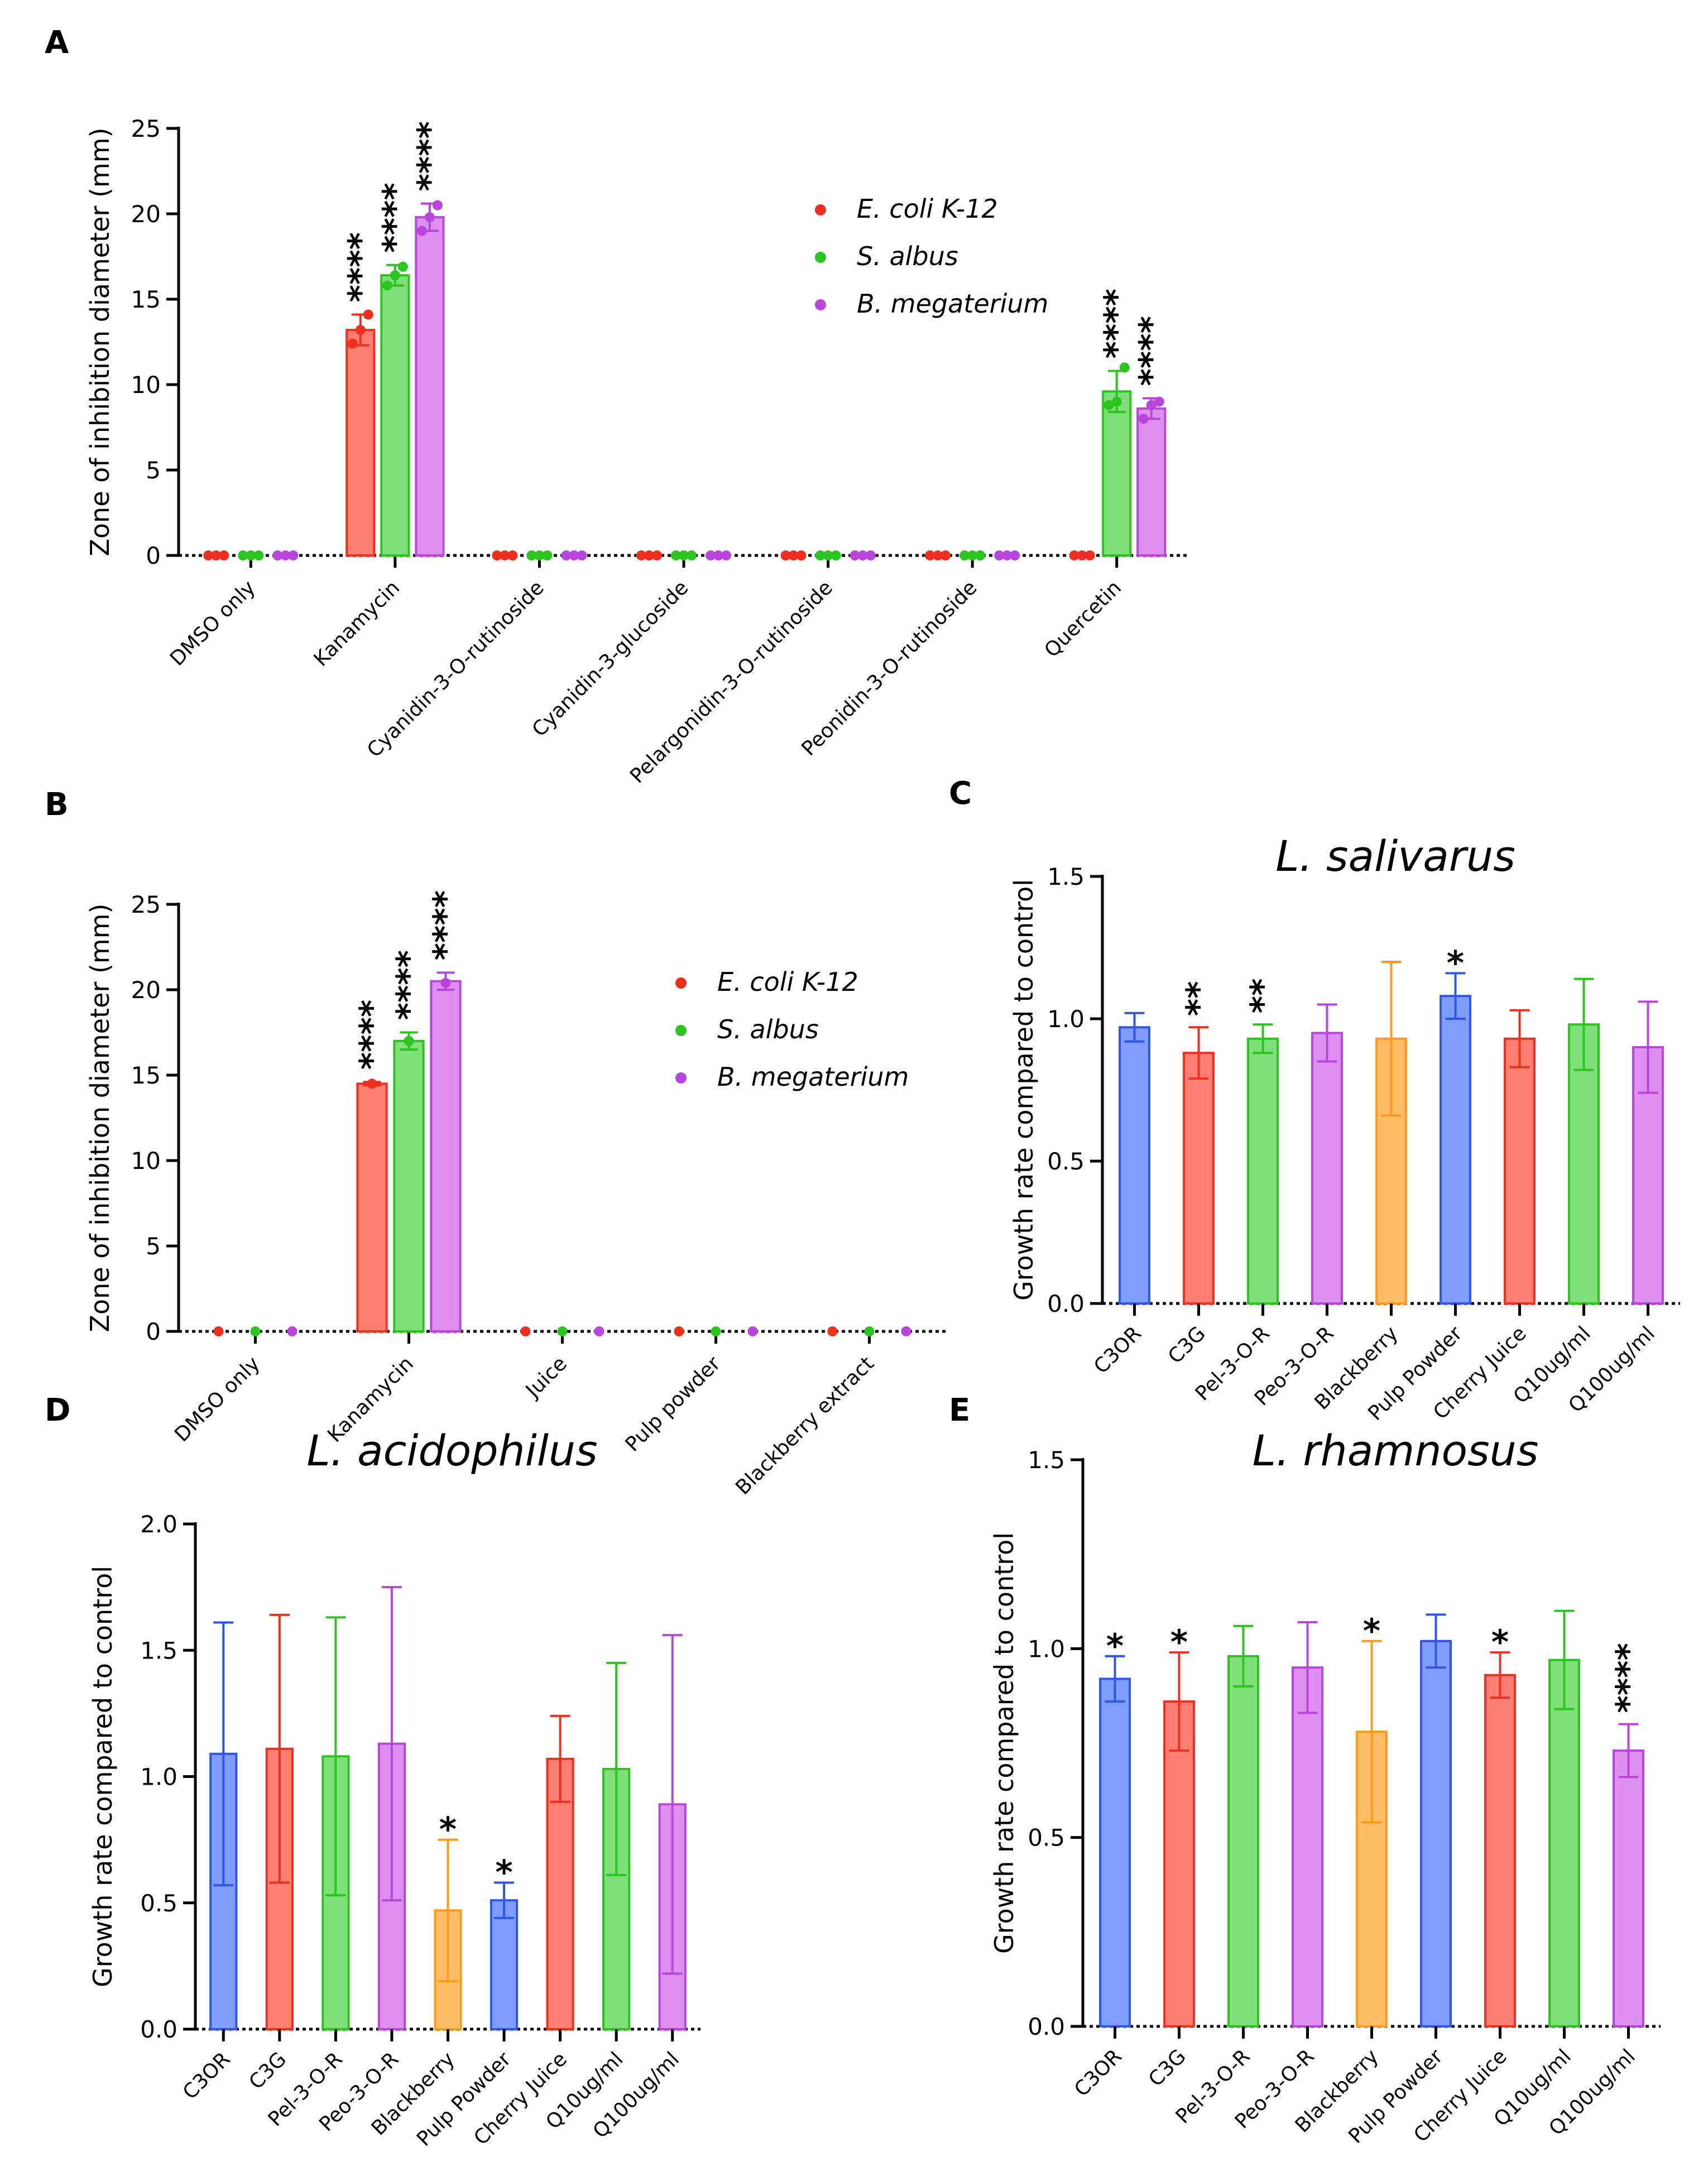  I want to click on y-tick-label: 20, so click(146, 990).